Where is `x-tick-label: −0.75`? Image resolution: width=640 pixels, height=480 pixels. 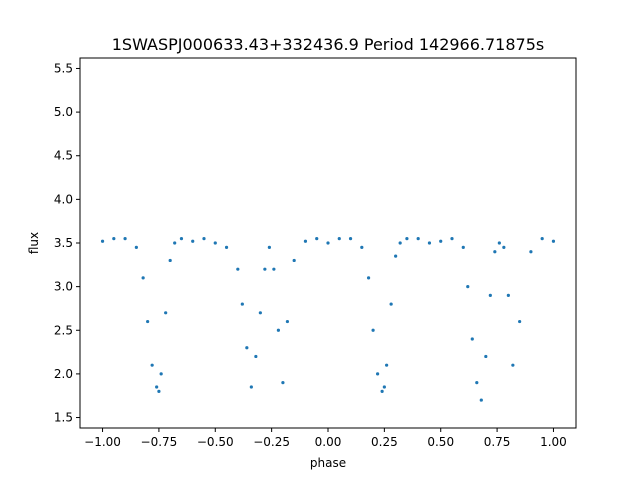 x-tick-label: −0.75 is located at coordinates (159, 442).